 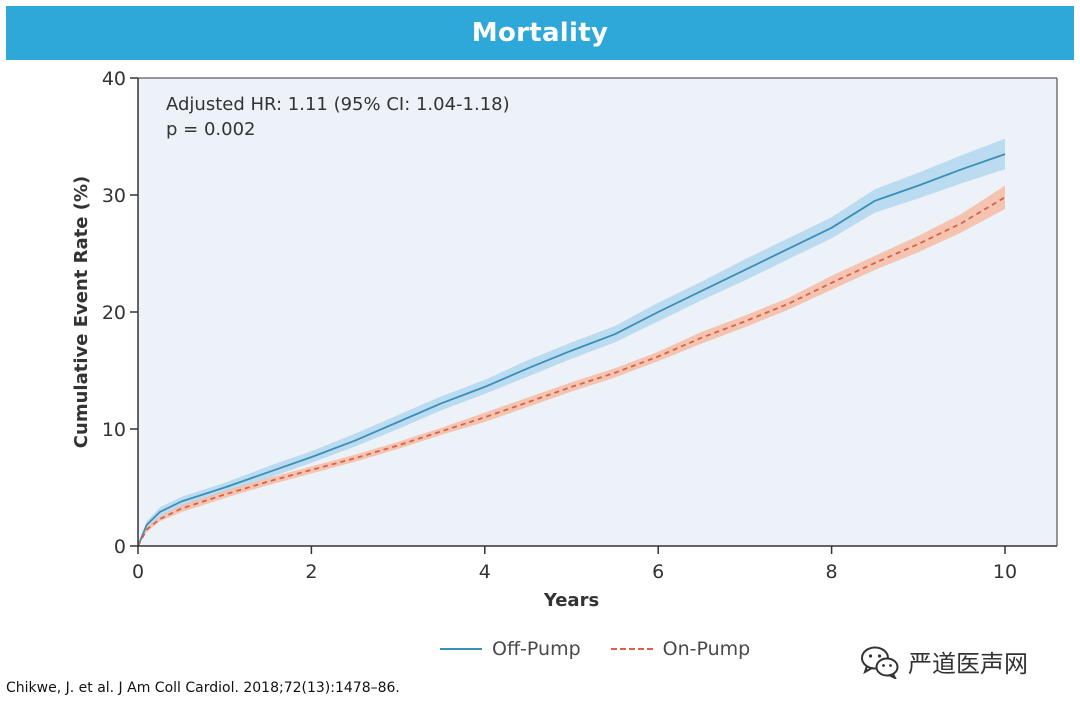 What do you see at coordinates (485, 572) in the screenshot?
I see `x-tick-label: 4` at bounding box center [485, 572].